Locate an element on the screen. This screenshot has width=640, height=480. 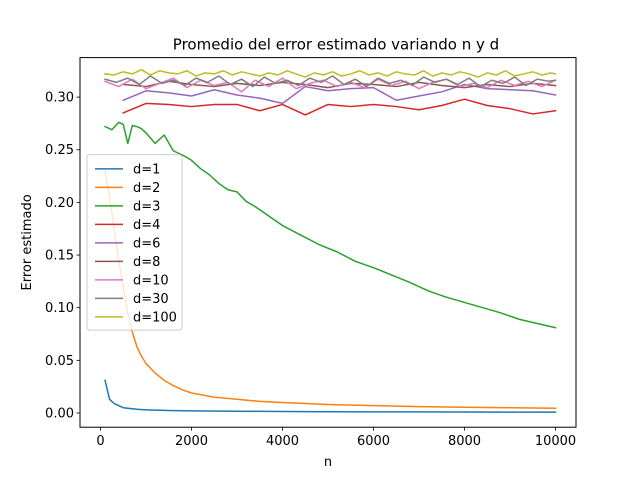
legend: d=1 d=2 d=3 d=4 d=6 d=8 d=10 d=30 d=100 is located at coordinates (134, 242).